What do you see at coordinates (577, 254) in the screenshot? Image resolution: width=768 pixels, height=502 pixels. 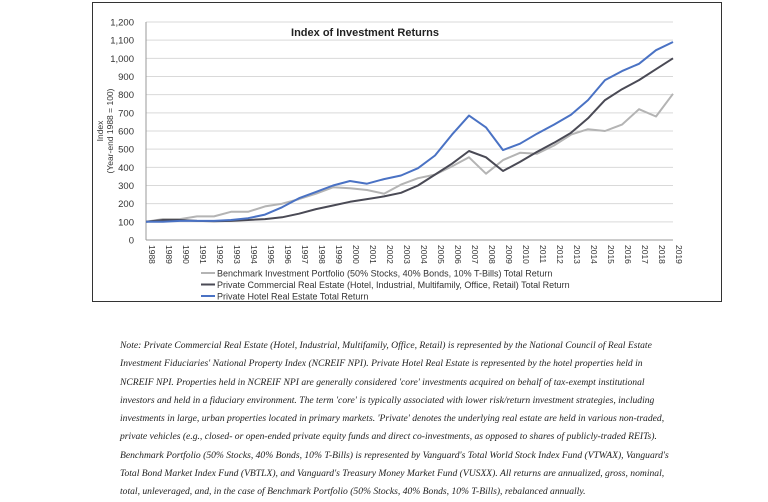 I see `x-tick-label: 2013` at bounding box center [577, 254].